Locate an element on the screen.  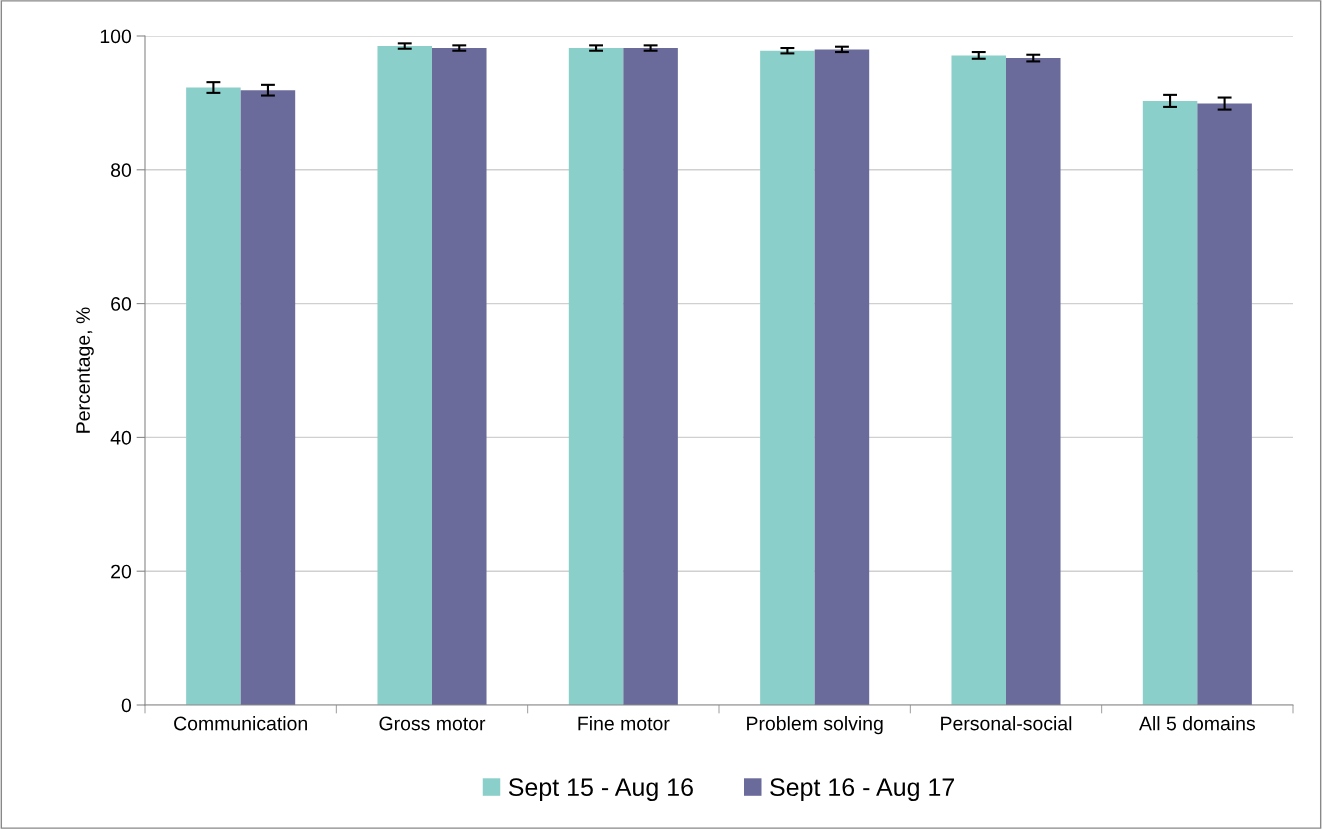
x-tick-label: Communication is located at coordinates (240, 723).